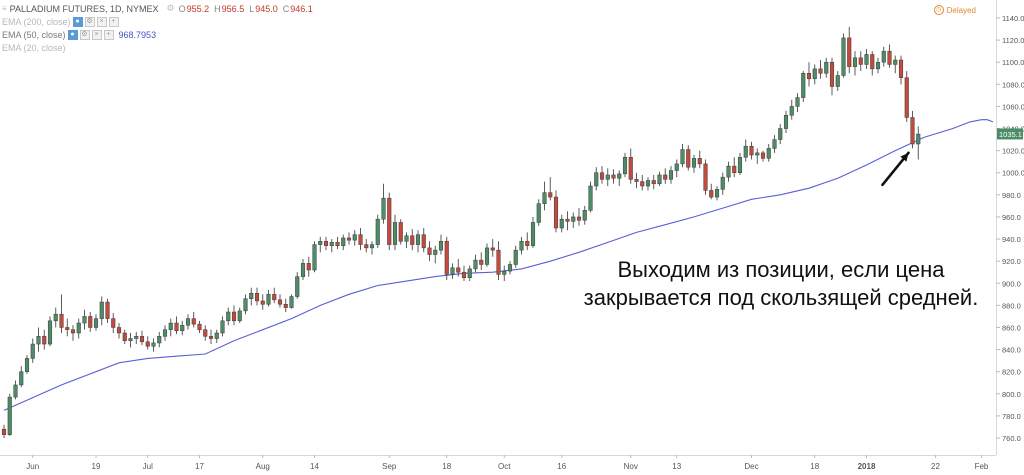 The height and width of the screenshot is (475, 1024). Describe the element at coordinates (36, 21) in the screenshot. I see `legend-ema-200-label: EMA (200, close)` at that location.